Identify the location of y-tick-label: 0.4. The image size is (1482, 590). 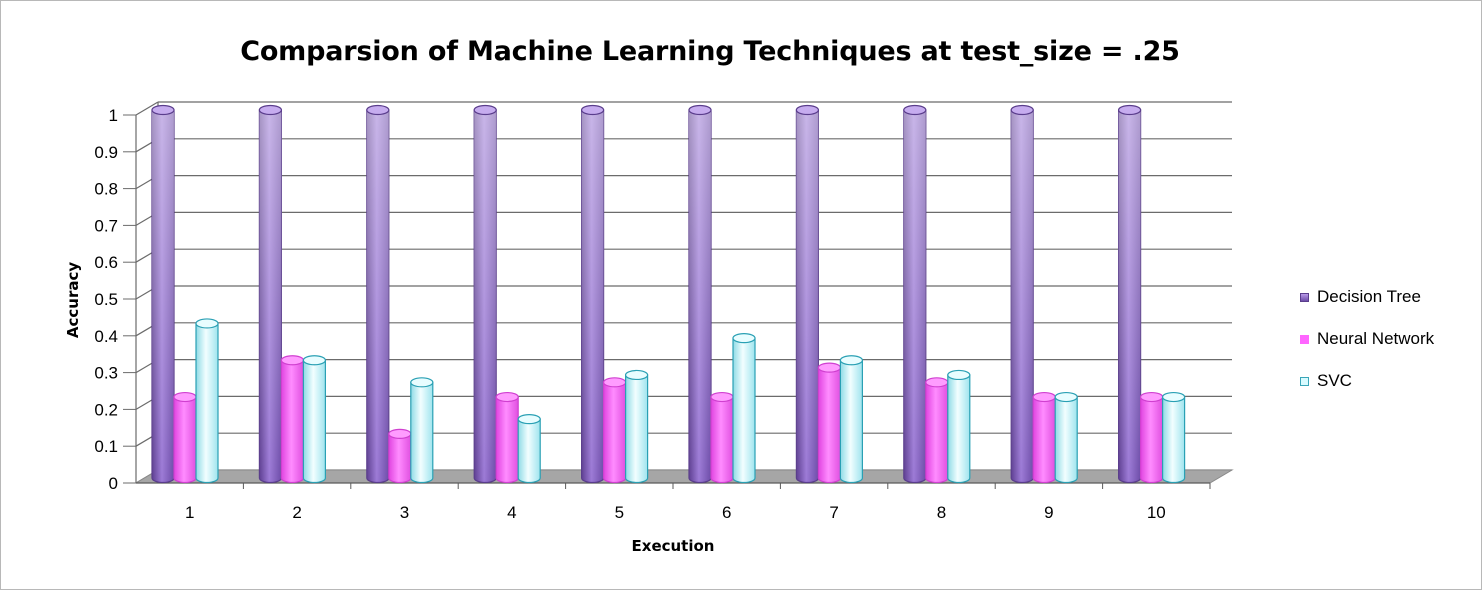
(106, 336).